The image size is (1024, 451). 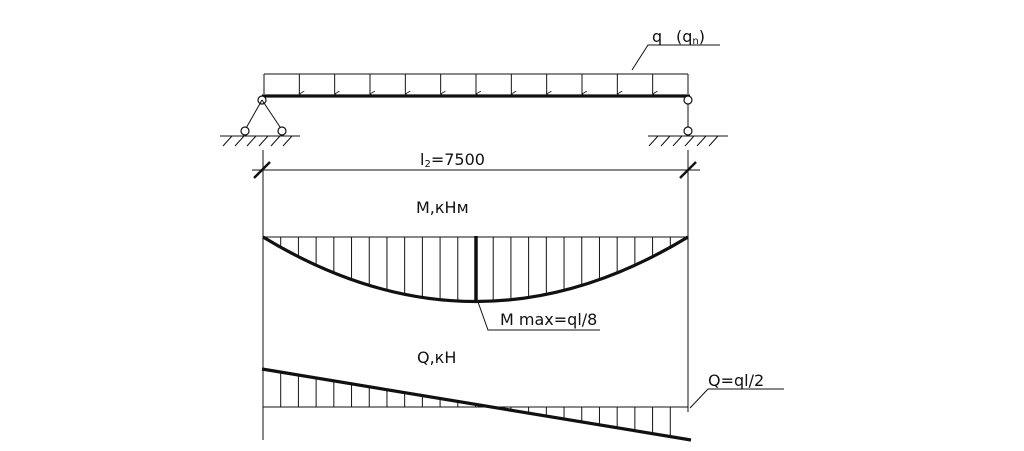 I want to click on span-label: l2=7500, so click(x=452, y=160).